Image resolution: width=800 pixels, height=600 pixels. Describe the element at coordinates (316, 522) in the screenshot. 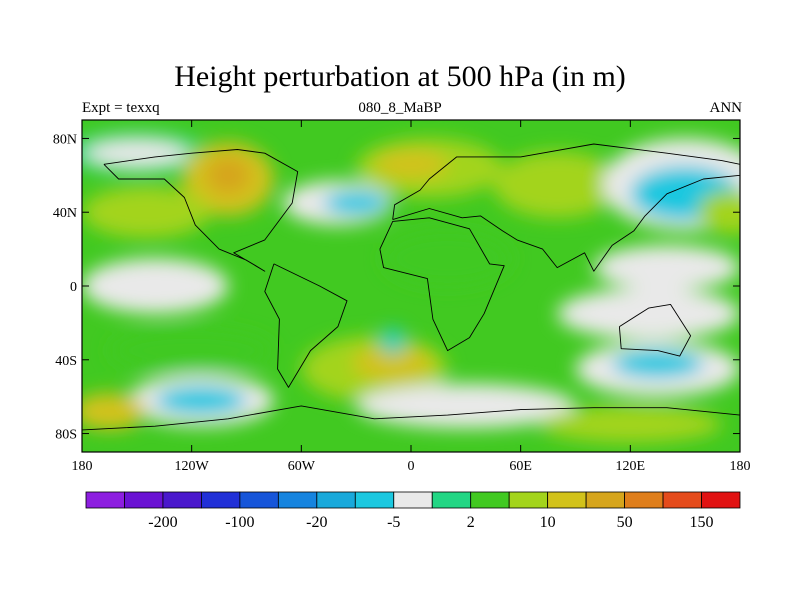

I see `colorbar-label: -20` at that location.